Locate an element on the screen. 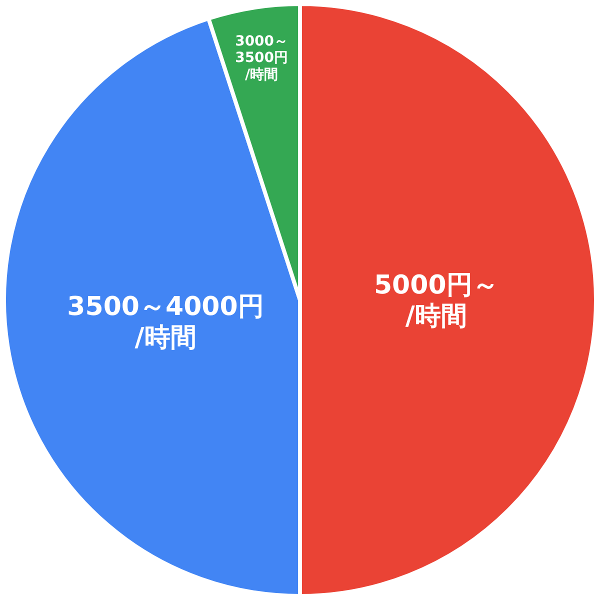 Image resolution: width=600 pixels, height=600 pixels. slice-label: 3500～4000円/時間 is located at coordinates (165, 322).